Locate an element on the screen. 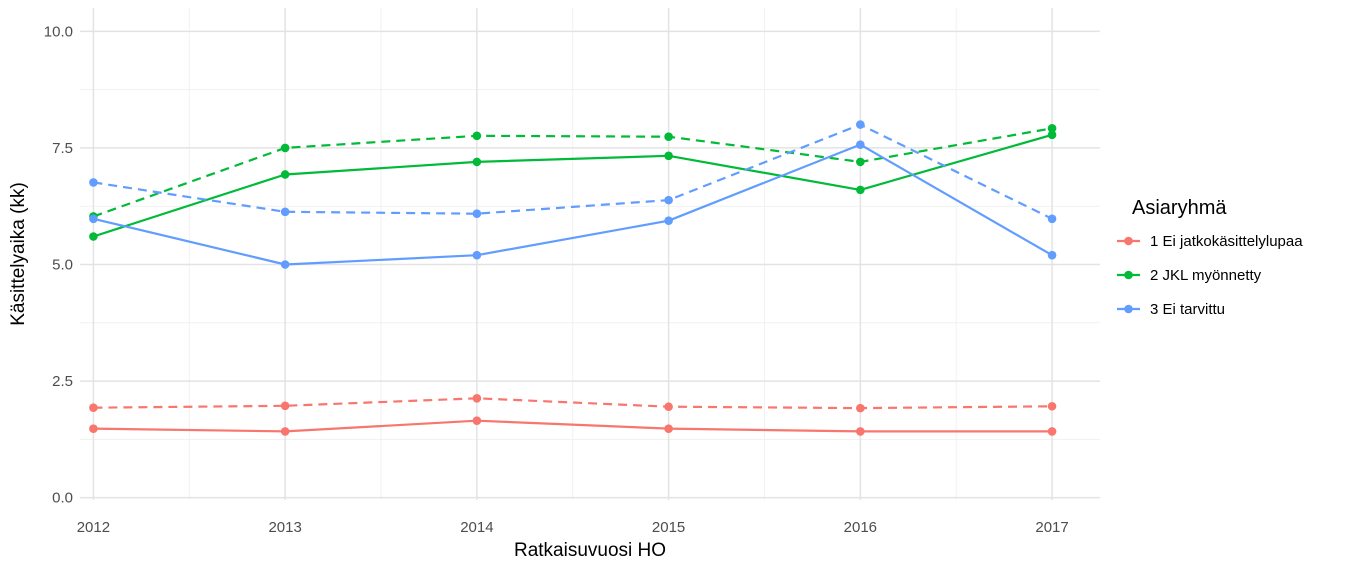 The height and width of the screenshot is (562, 1355). legend-entry: 3 Ei tarvittu is located at coordinates (1171, 309).